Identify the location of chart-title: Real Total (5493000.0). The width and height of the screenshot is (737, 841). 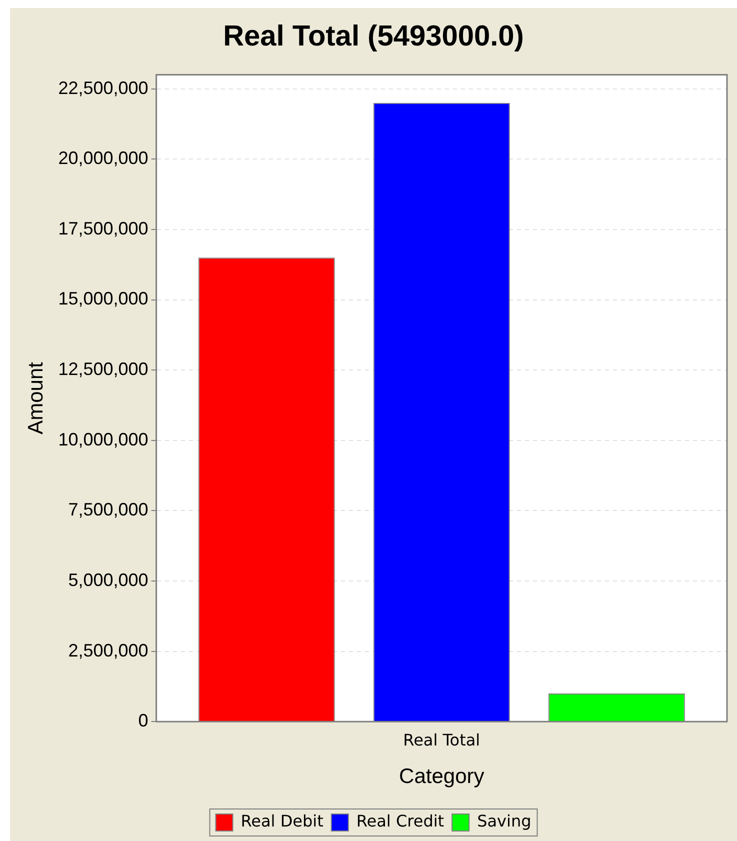
(373, 36).